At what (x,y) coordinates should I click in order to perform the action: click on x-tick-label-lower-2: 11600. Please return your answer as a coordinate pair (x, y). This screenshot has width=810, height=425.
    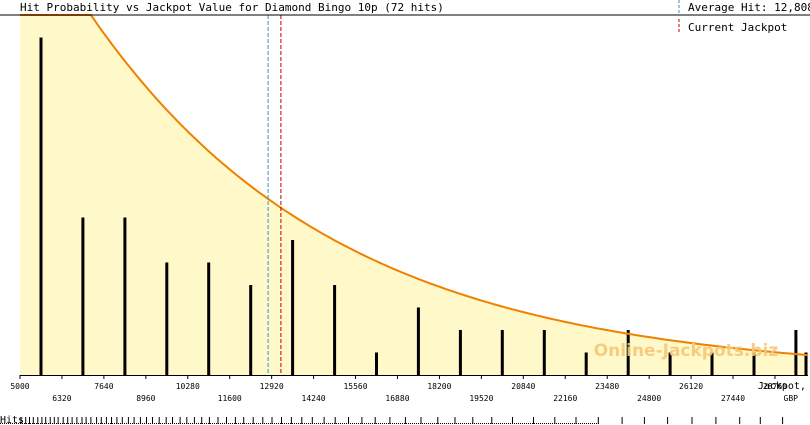
    Looking at the image, I should click on (230, 398).